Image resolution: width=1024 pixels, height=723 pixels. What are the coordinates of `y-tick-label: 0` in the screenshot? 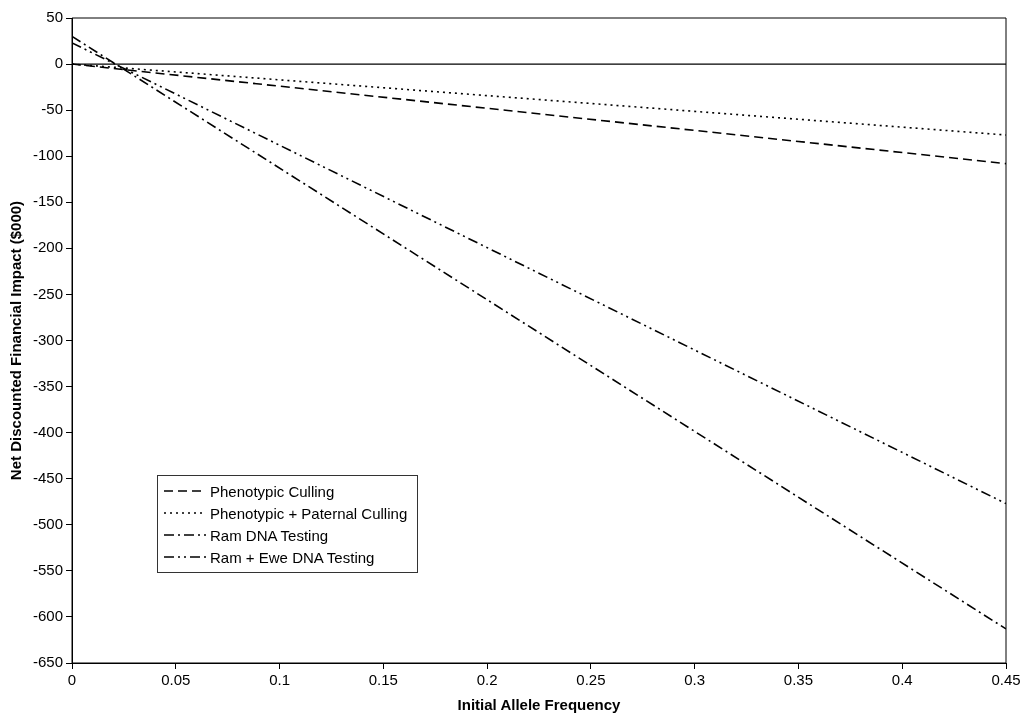 It's located at (59, 63).